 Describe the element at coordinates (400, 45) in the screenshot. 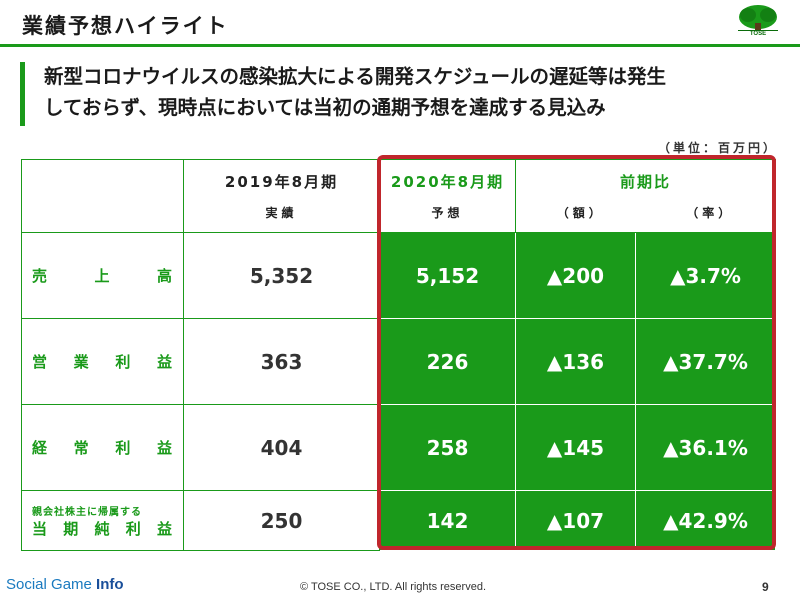

I see `header-divider` at that location.